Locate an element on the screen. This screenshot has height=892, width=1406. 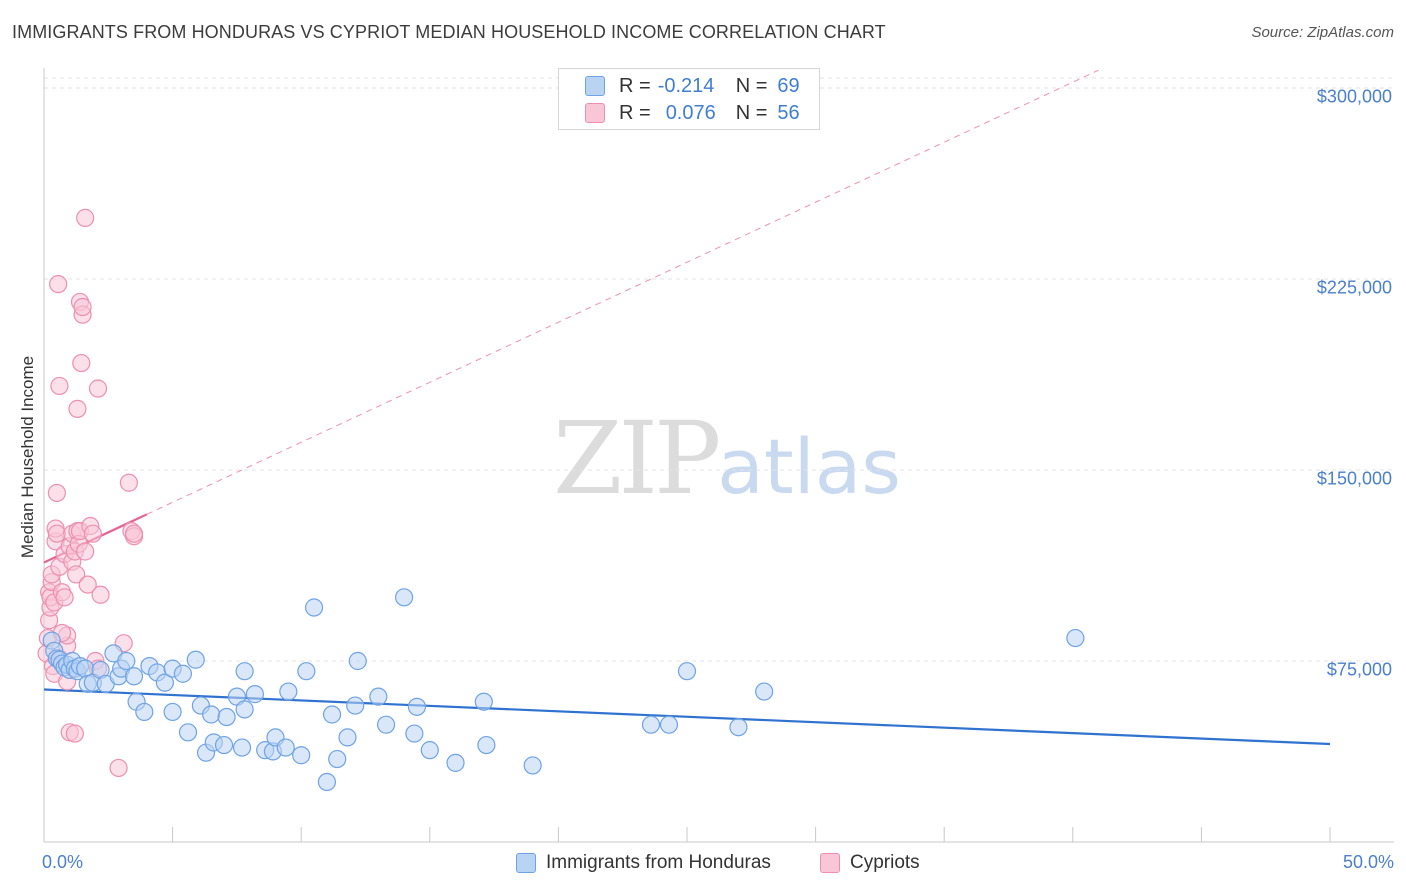
y-tick-label-75000: $75,000 is located at coordinates (1359, 669).